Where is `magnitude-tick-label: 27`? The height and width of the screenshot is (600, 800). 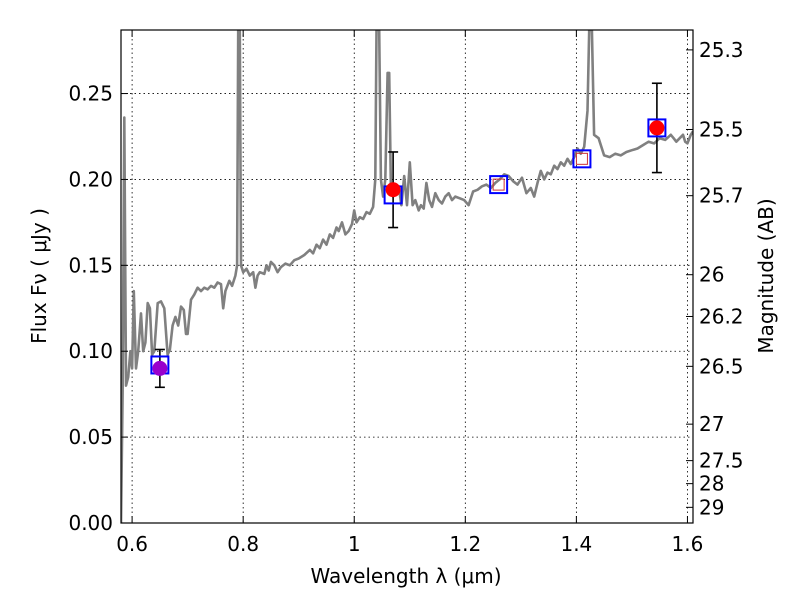
magnitude-tick-label: 27 is located at coordinates (711, 424).